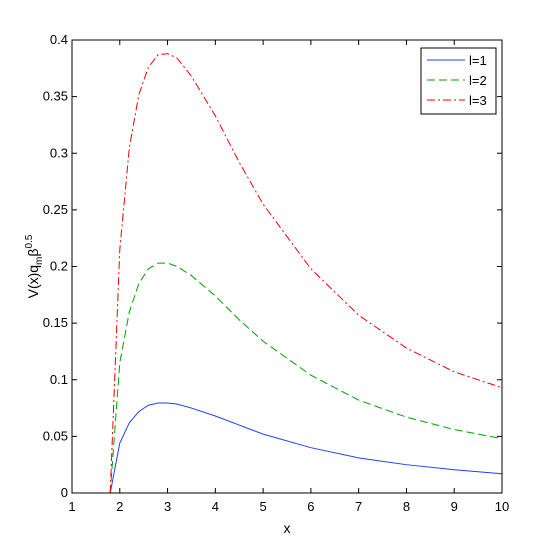 The width and height of the screenshot is (554, 559). I want to click on y-tick-label: 0.1, so click(59, 379).